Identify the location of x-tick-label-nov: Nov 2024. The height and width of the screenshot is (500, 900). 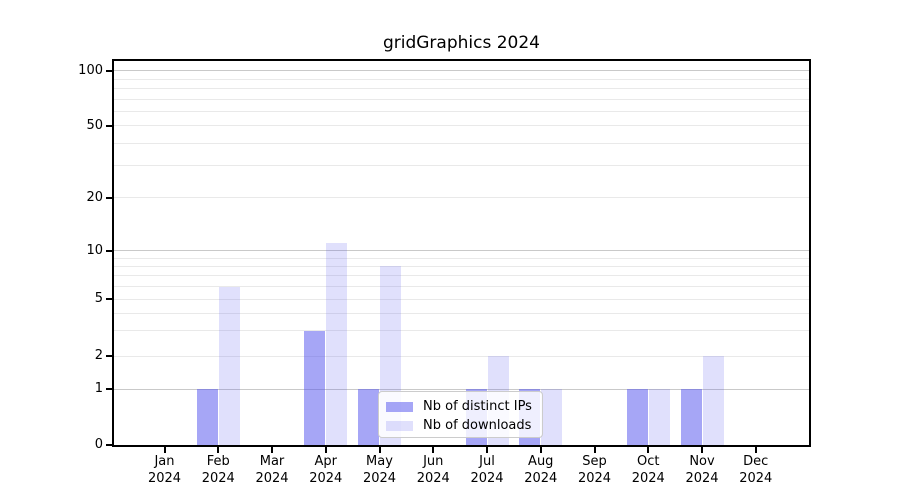
(702, 470).